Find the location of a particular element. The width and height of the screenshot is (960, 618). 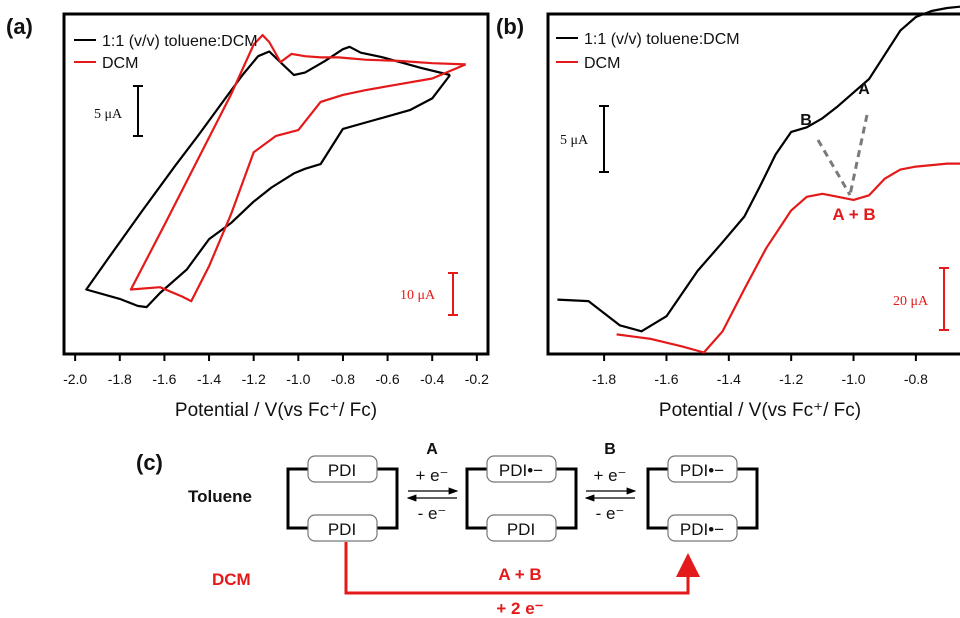

panel-a-x-axis-label: Potential / V(vs Fc⁺/ Fc) is located at coordinates (276, 410).